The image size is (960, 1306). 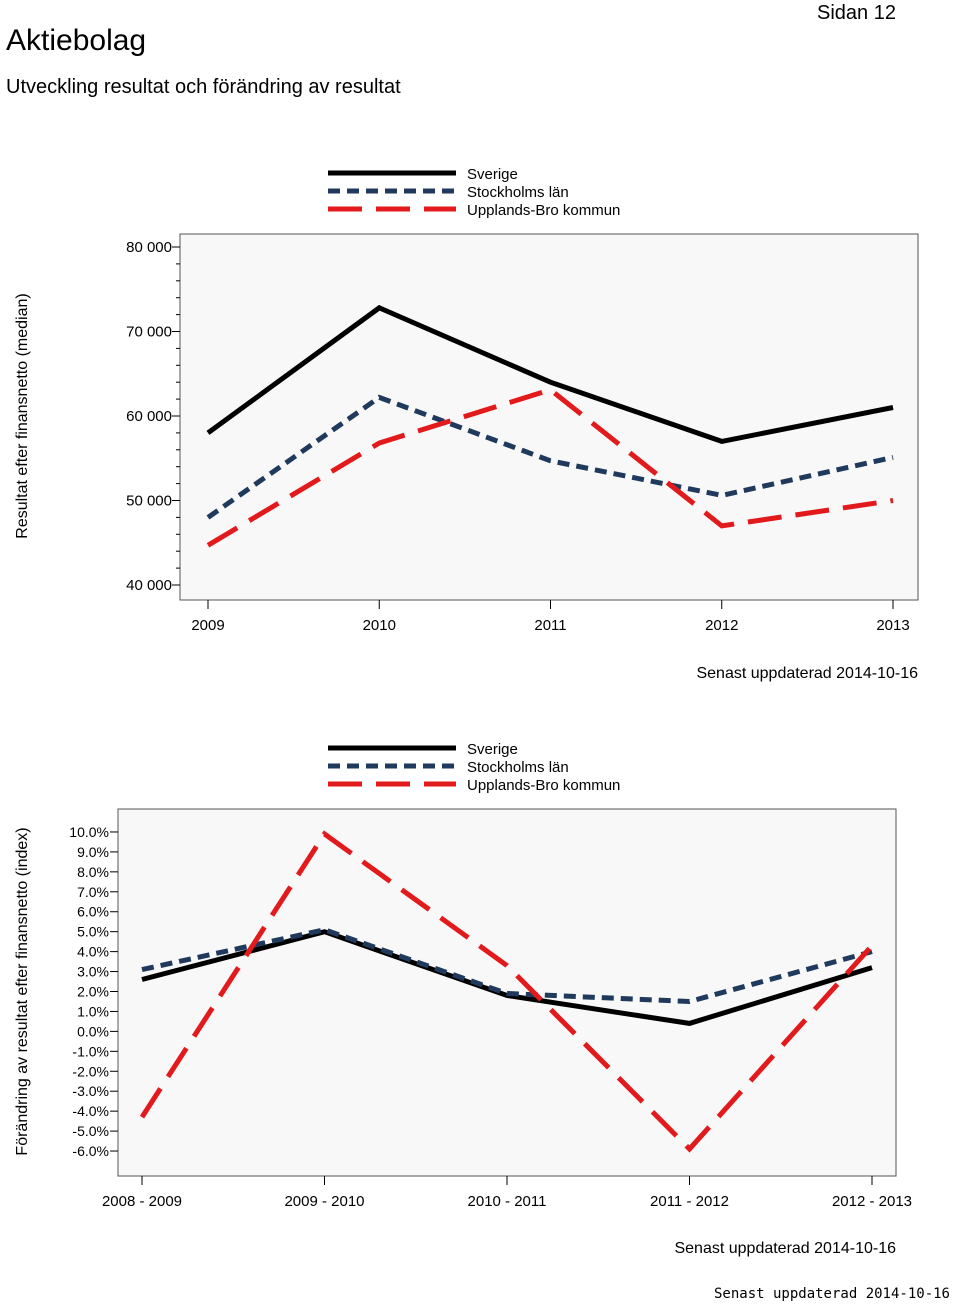 What do you see at coordinates (93, 912) in the screenshot?
I see `y-tick-label: 6.0%` at bounding box center [93, 912].